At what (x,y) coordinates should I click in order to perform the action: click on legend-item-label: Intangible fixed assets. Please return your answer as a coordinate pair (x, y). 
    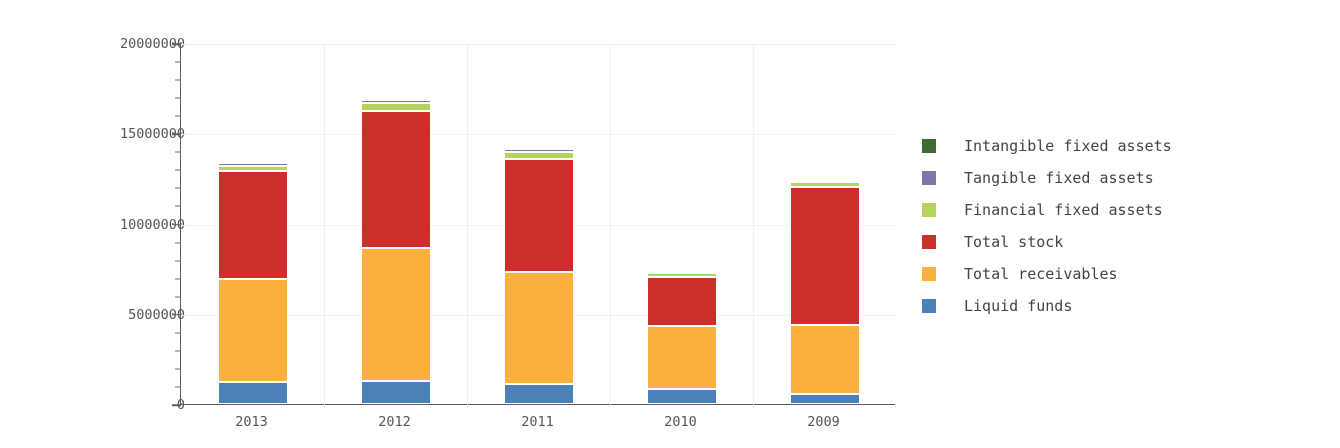
    Looking at the image, I should click on (1068, 146).